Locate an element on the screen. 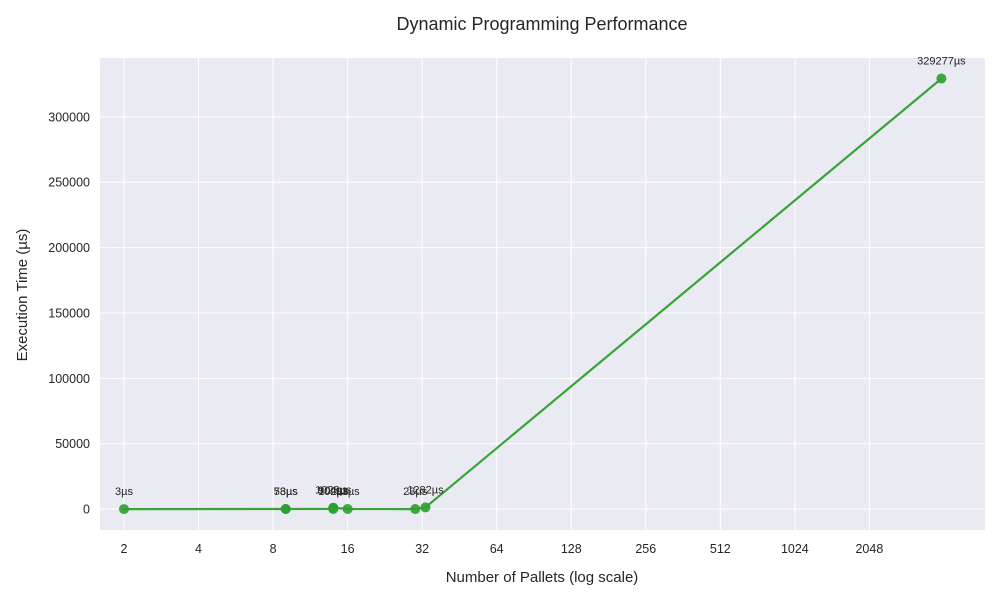 The image size is (1000, 600). x-tick-label: 256 is located at coordinates (645, 549).